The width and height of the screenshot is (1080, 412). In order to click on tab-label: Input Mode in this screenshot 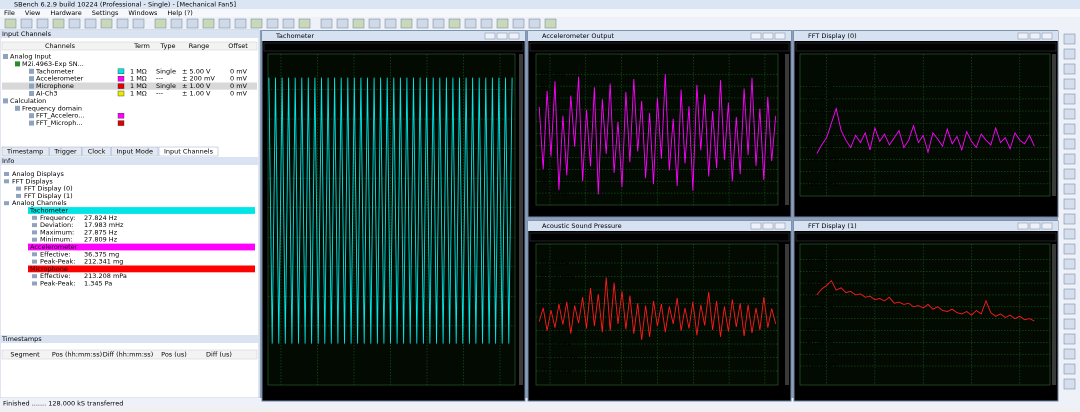, I will do `click(134, 152)`.